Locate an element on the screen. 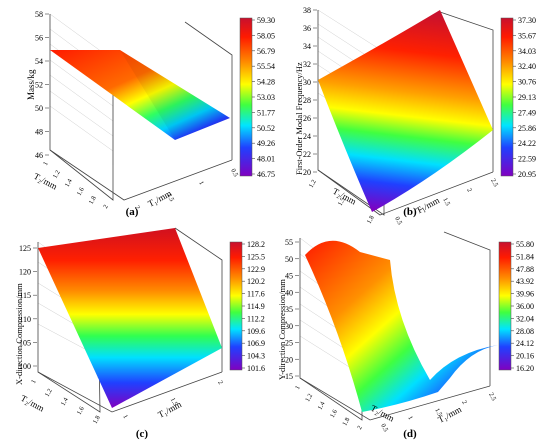 The height and width of the screenshot is (443, 550). panel-d-label: (d) is located at coordinates (410, 434).